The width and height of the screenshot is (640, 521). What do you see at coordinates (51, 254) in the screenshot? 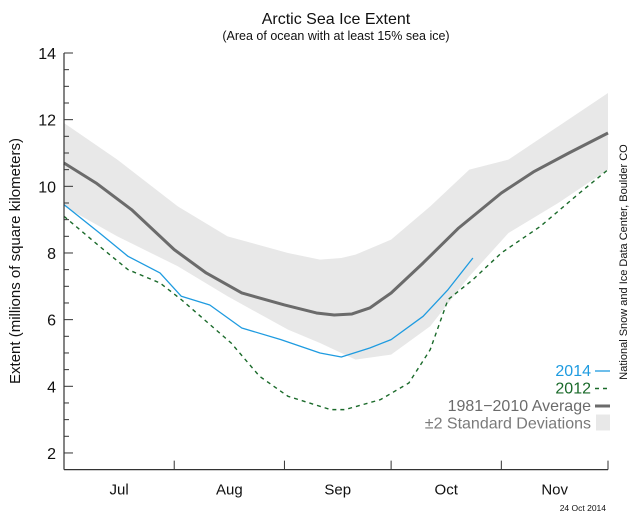
I see `y-tick-label: 8` at bounding box center [51, 254].